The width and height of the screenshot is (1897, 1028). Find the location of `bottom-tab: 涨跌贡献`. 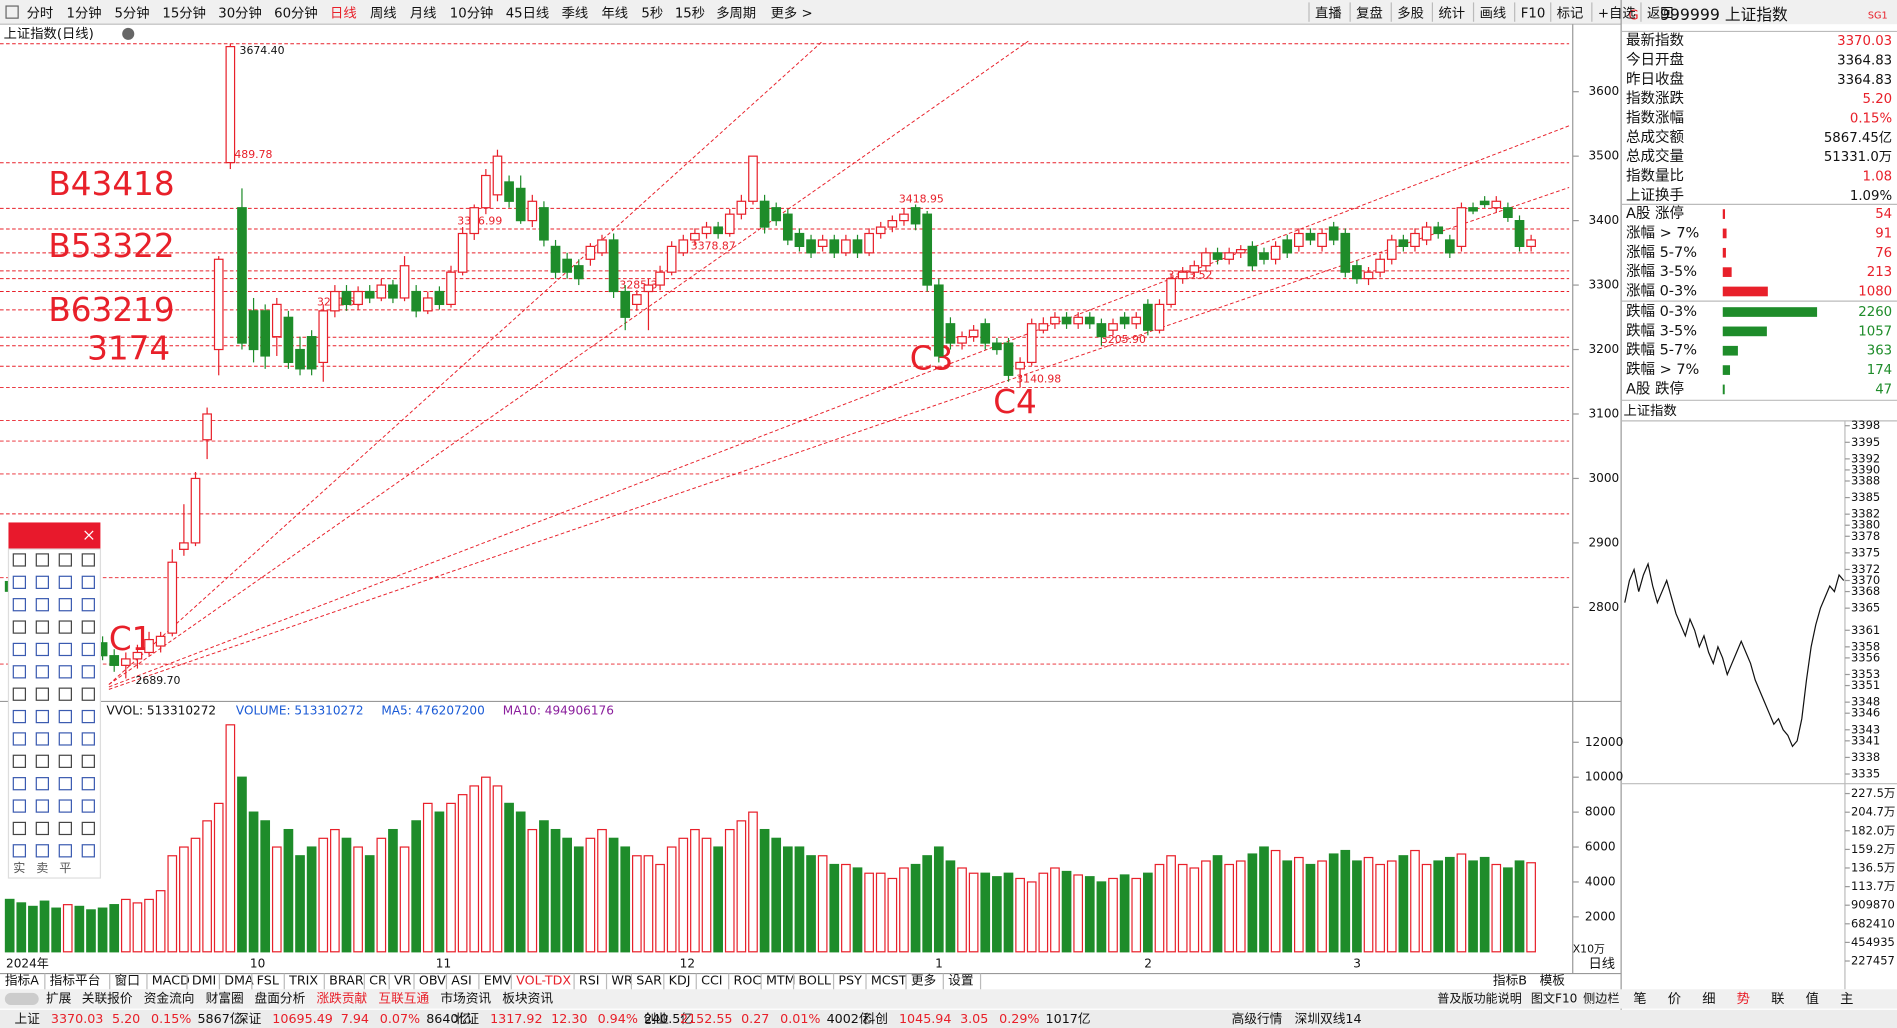

bottom-tab: 涨跌贡献 is located at coordinates (341, 997).